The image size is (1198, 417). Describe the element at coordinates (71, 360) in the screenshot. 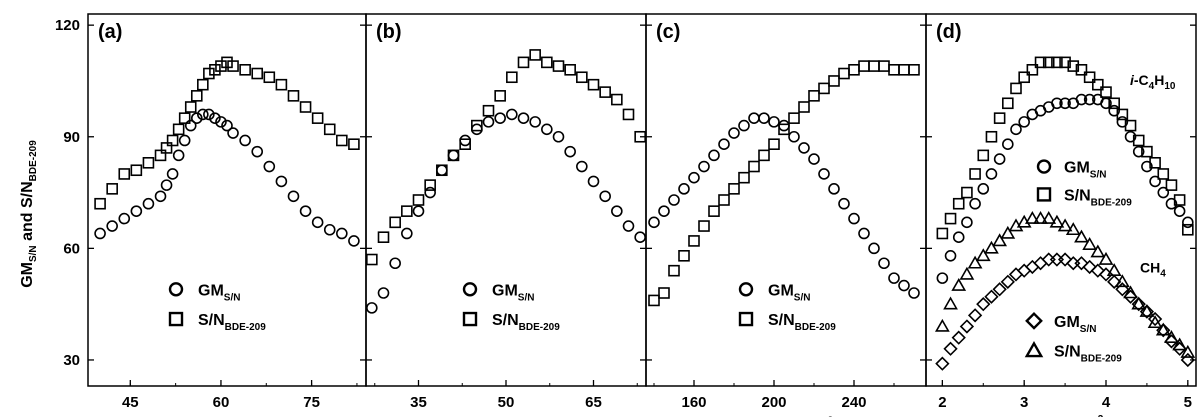

I see `y-tick-label: 30` at that location.